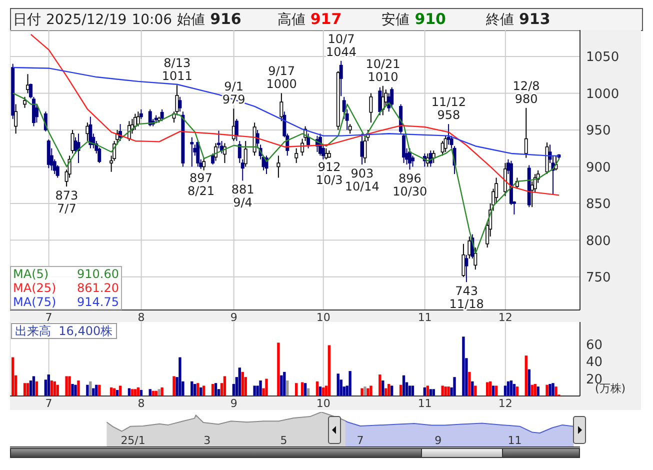 The image size is (653, 470). What do you see at coordinates (410, 185) in the screenshot?
I see `annotation: 896 10/30` at bounding box center [410, 185].